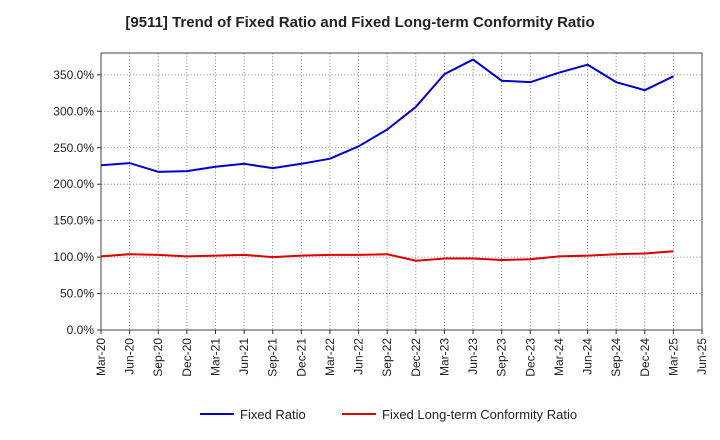 This screenshot has height=440, width=720. What do you see at coordinates (77, 294) in the screenshot?
I see `y-tick-label: 50.0%` at bounding box center [77, 294].